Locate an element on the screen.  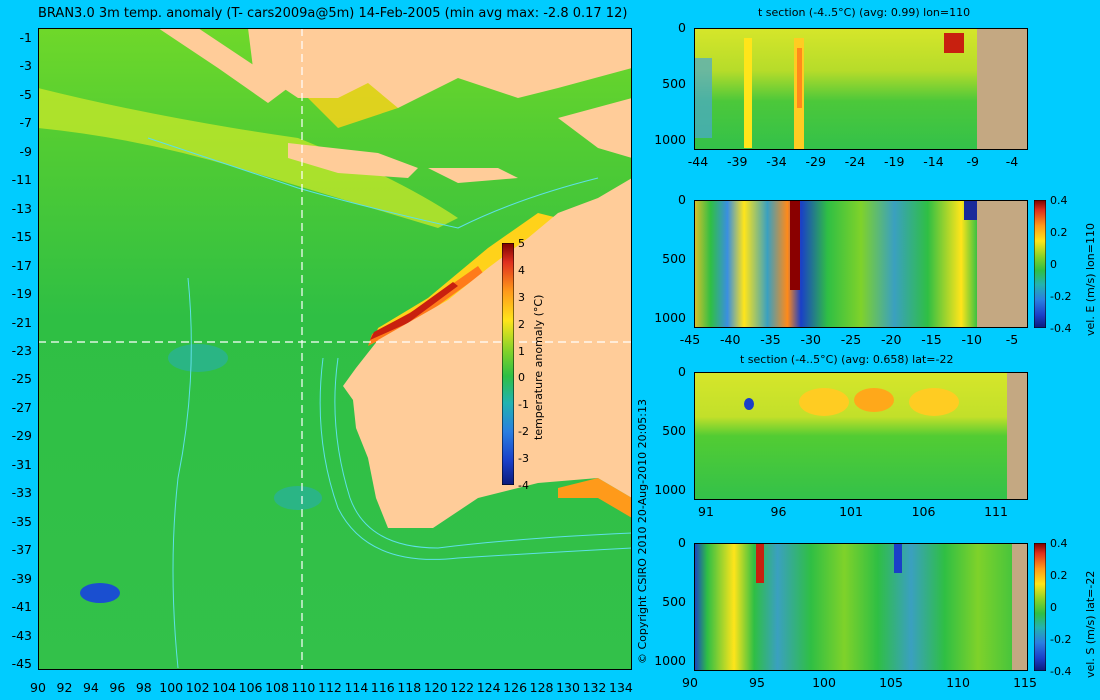
lon-tick-label: 118 is located at coordinates (409, 687).